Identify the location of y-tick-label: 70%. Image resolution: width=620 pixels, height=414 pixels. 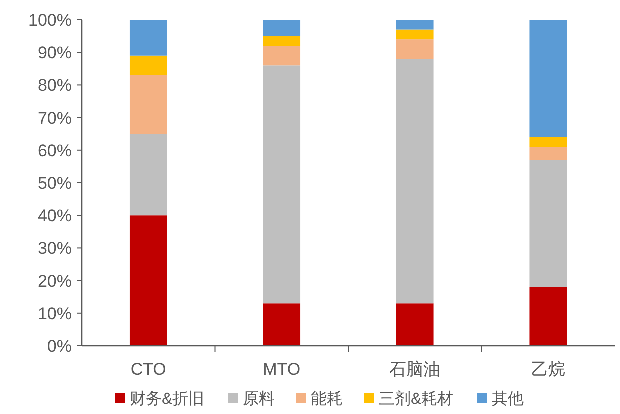
(55, 118).